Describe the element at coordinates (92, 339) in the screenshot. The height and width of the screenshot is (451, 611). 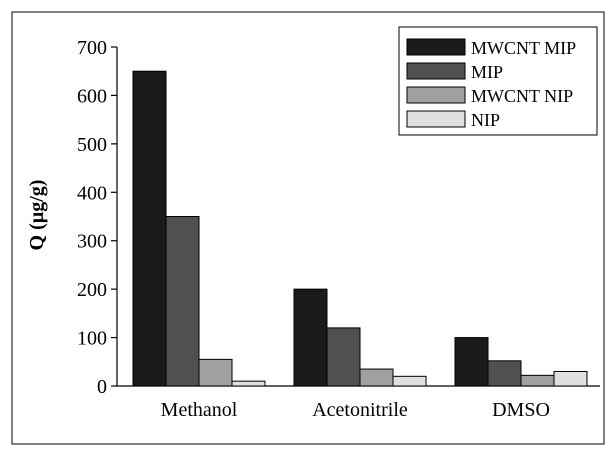
I see `y-tick-label: 100` at that location.